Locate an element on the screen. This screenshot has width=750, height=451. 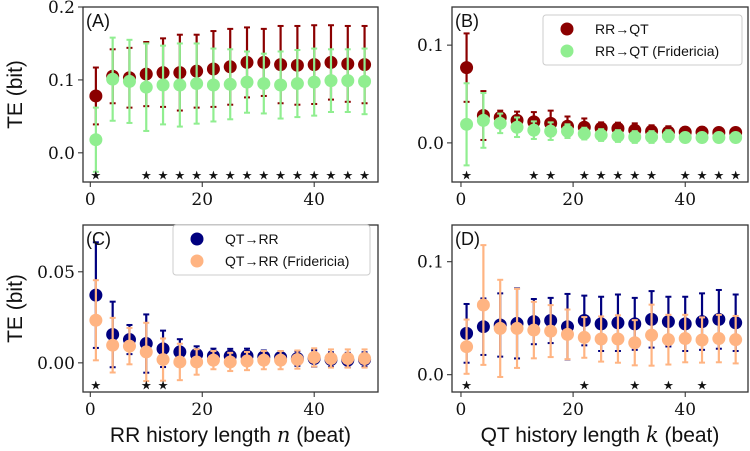
legend-label: RR→QT is located at coordinates (622, 29).